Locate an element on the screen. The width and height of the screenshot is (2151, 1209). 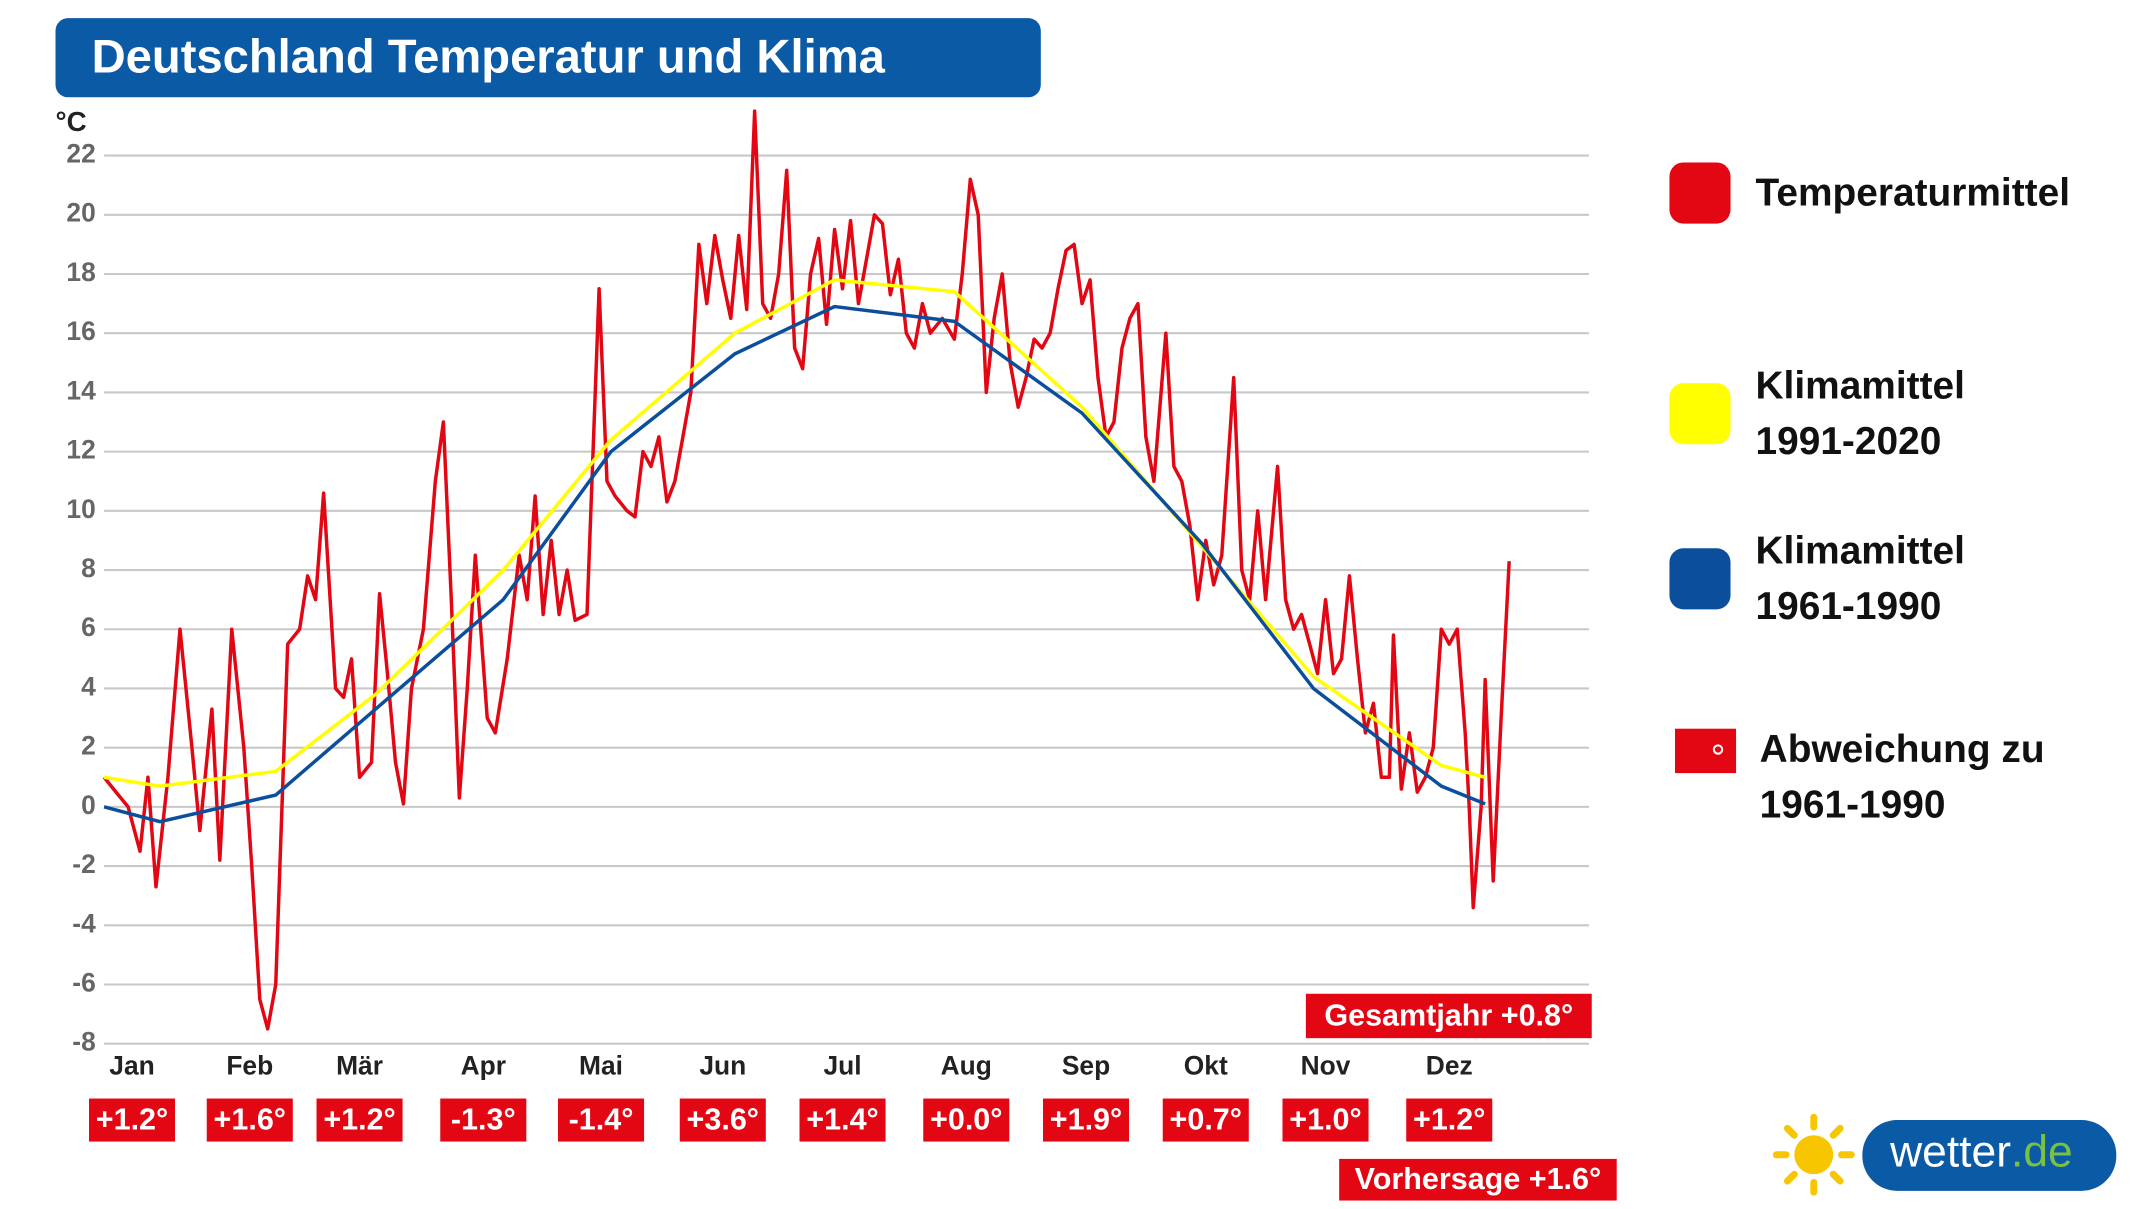
legend-label: Temperaturmittel is located at coordinates (1913, 192).